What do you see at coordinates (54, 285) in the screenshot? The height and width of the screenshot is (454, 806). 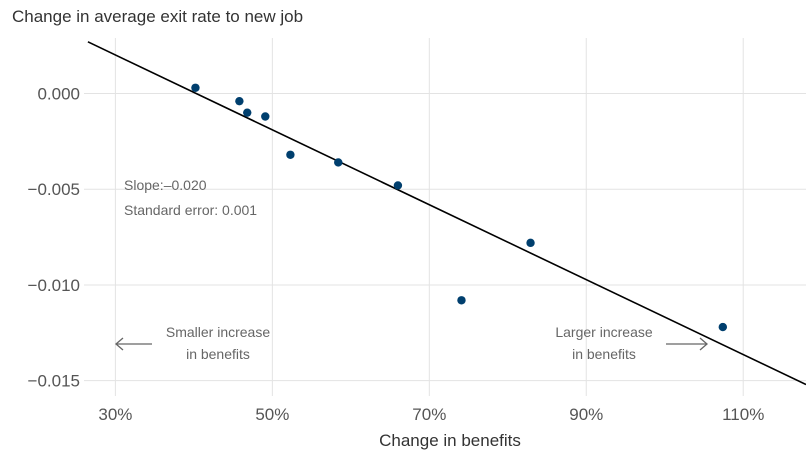 I see `y-tick-label: −0.010` at bounding box center [54, 285].